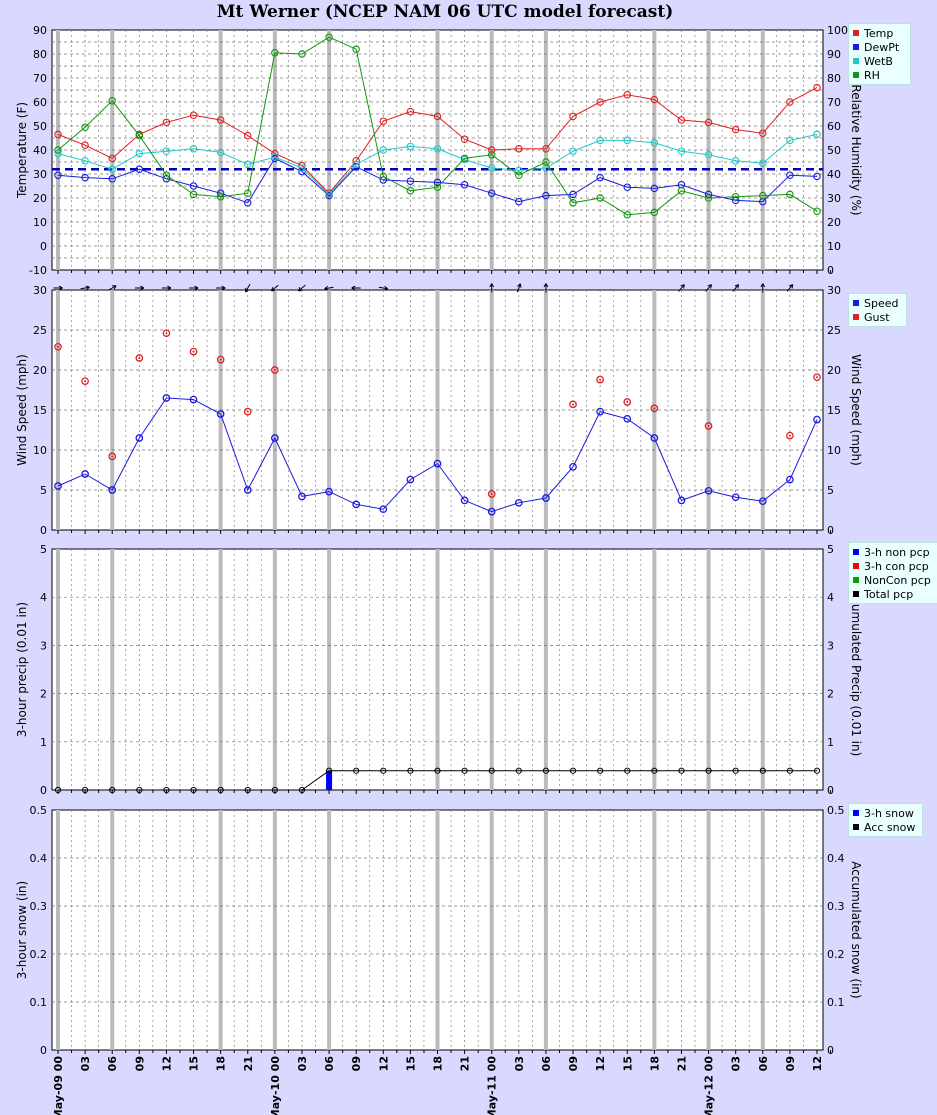 The height and width of the screenshot is (1115, 937). What do you see at coordinates (856, 33) in the screenshot?
I see `legend-swatch-temp` at bounding box center [856, 33].